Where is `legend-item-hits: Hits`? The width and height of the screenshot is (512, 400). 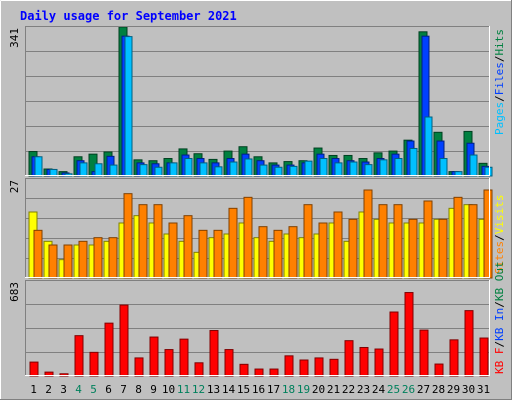 legend-item-hits: Hits is located at coordinates (499, 42).